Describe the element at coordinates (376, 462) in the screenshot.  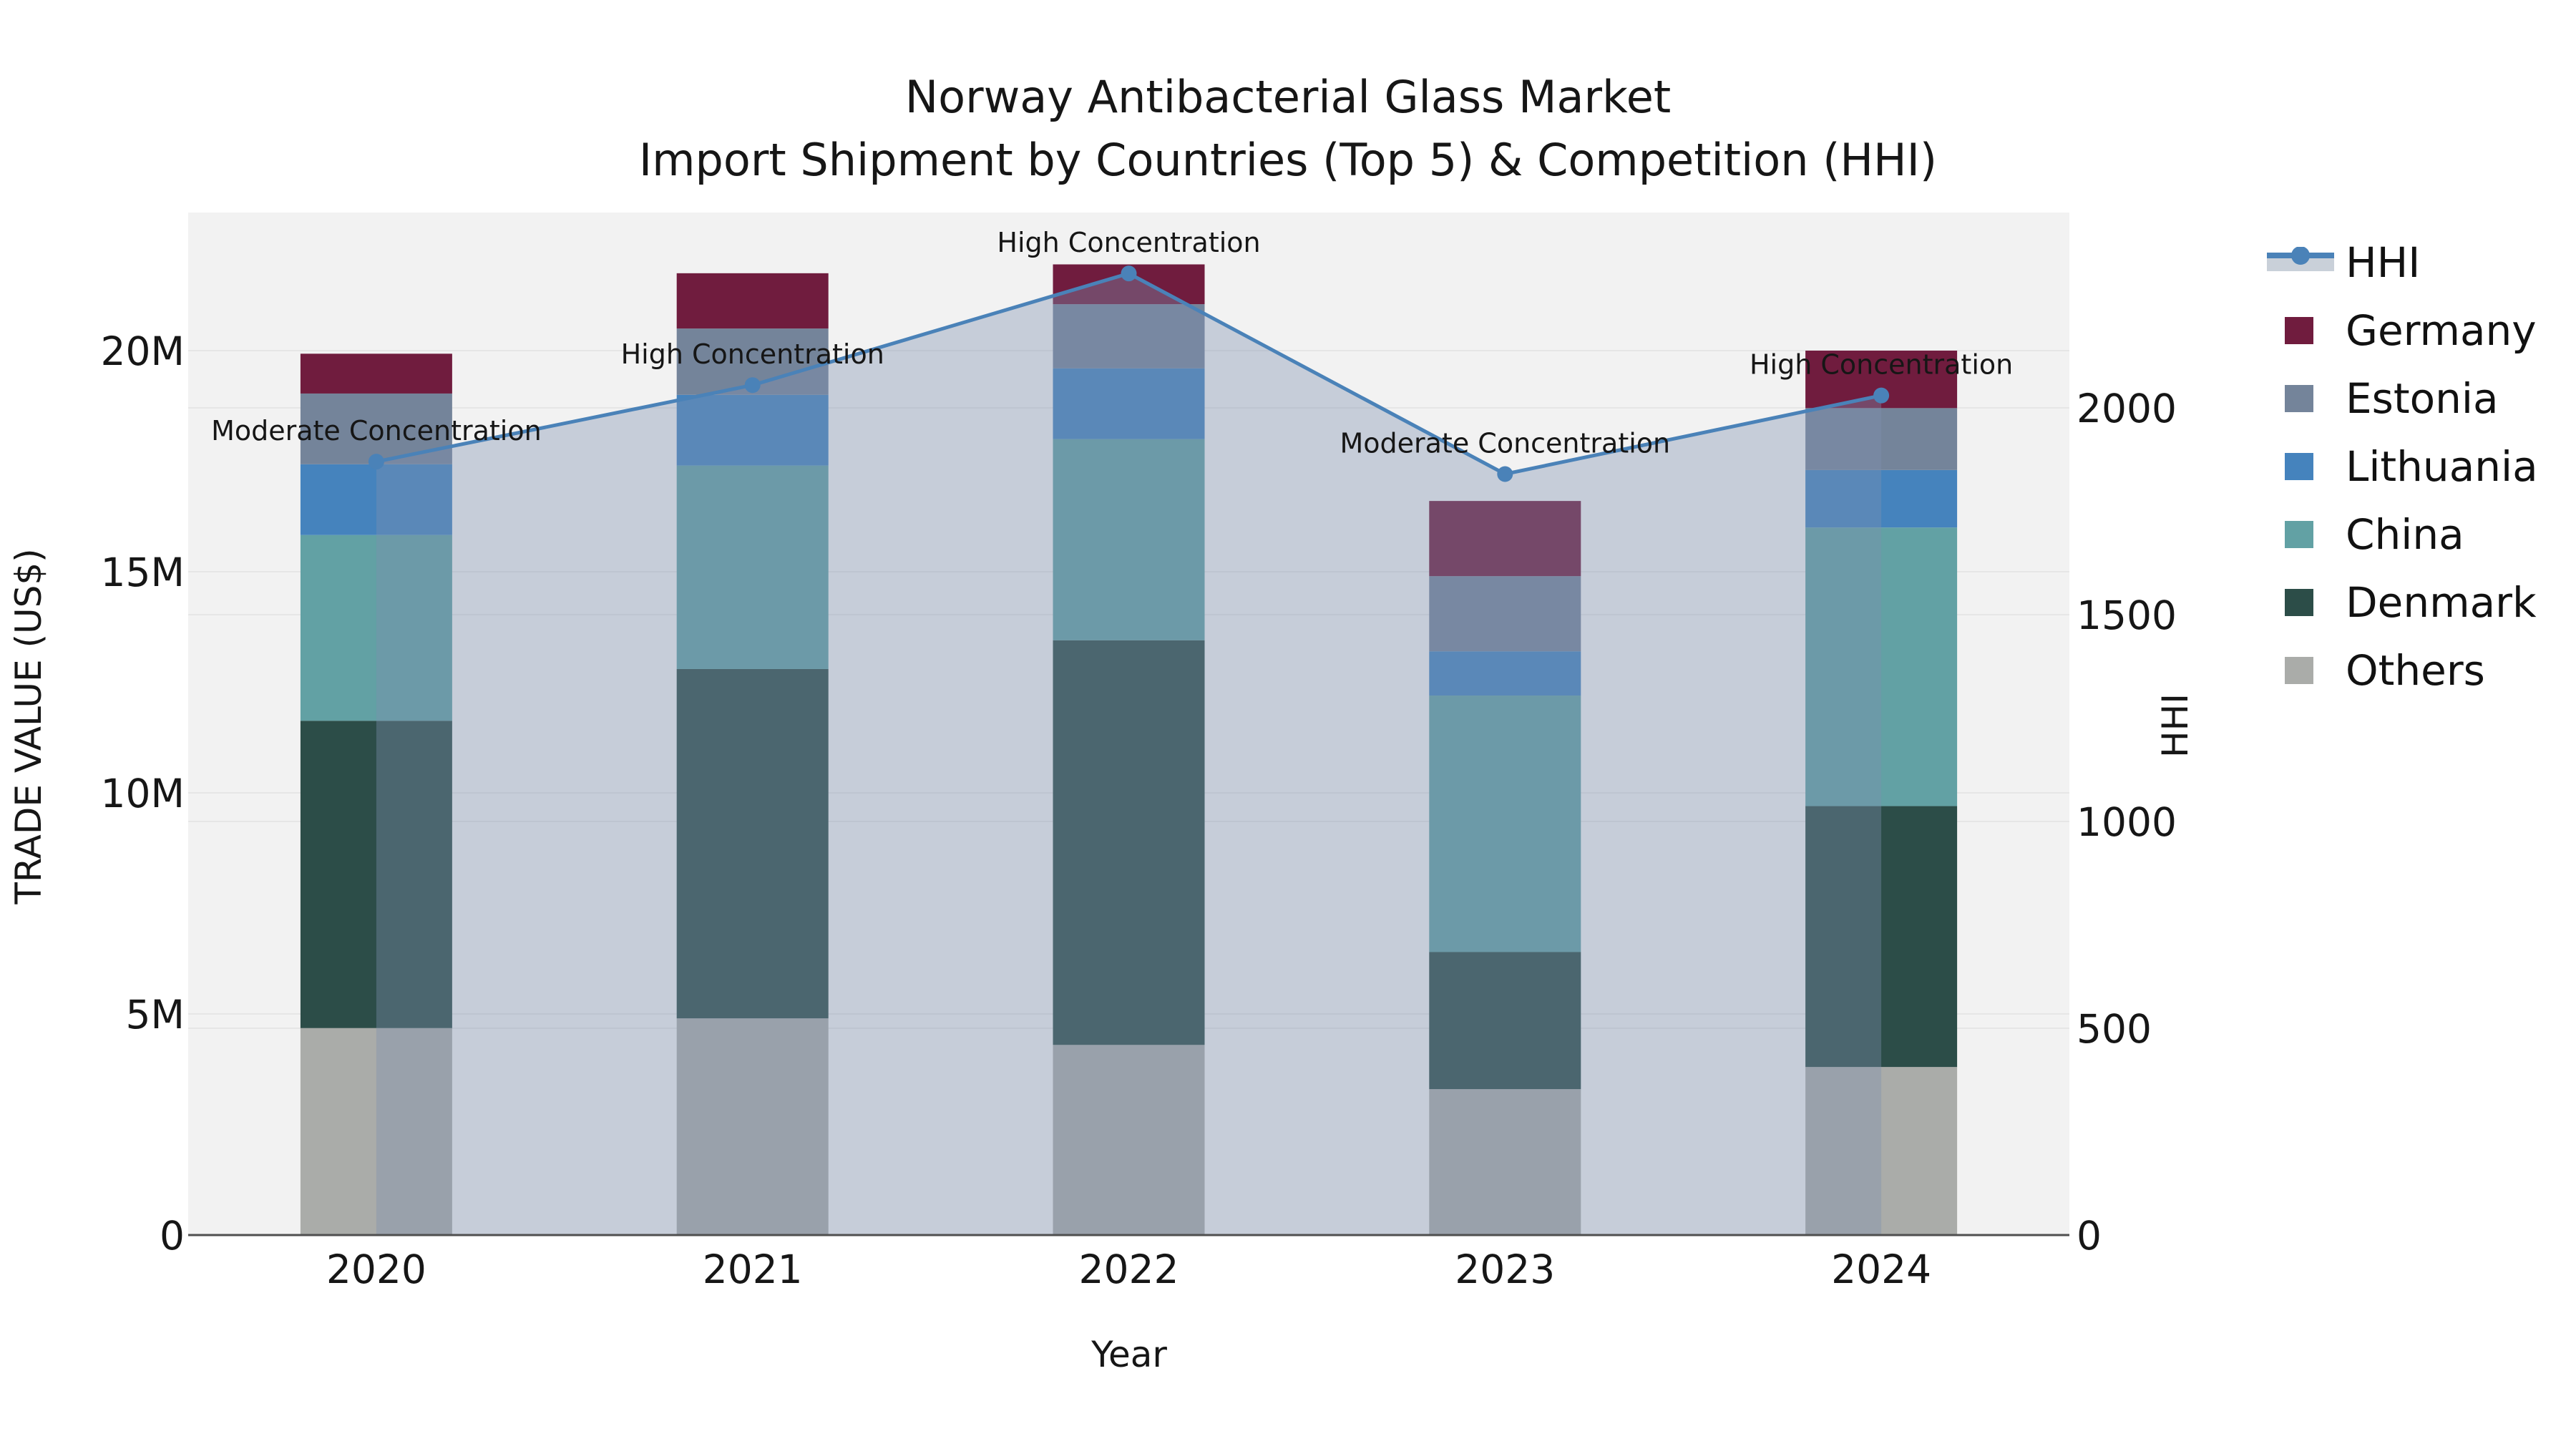
I see `hhi-marker-2020` at that location.